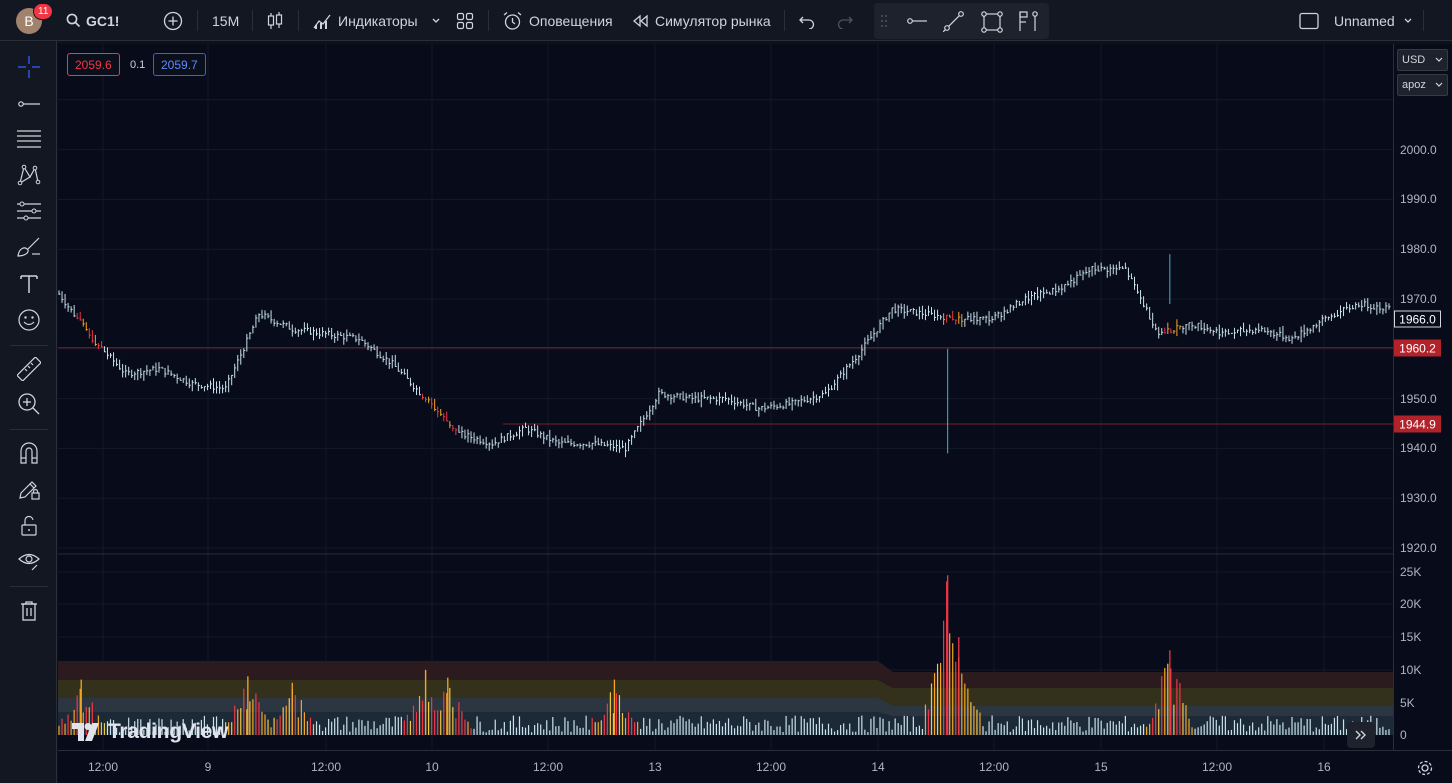  What do you see at coordinates (640, 20) in the screenshot?
I see `rewind-icon` at bounding box center [640, 20].